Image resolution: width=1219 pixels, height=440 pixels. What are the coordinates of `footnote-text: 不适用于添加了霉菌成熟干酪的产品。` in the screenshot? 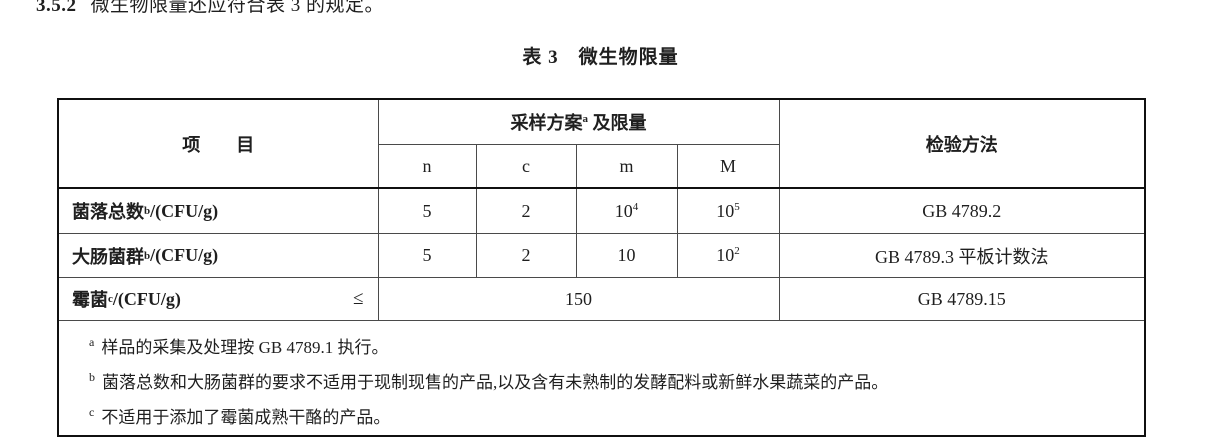 It's located at (246, 417).